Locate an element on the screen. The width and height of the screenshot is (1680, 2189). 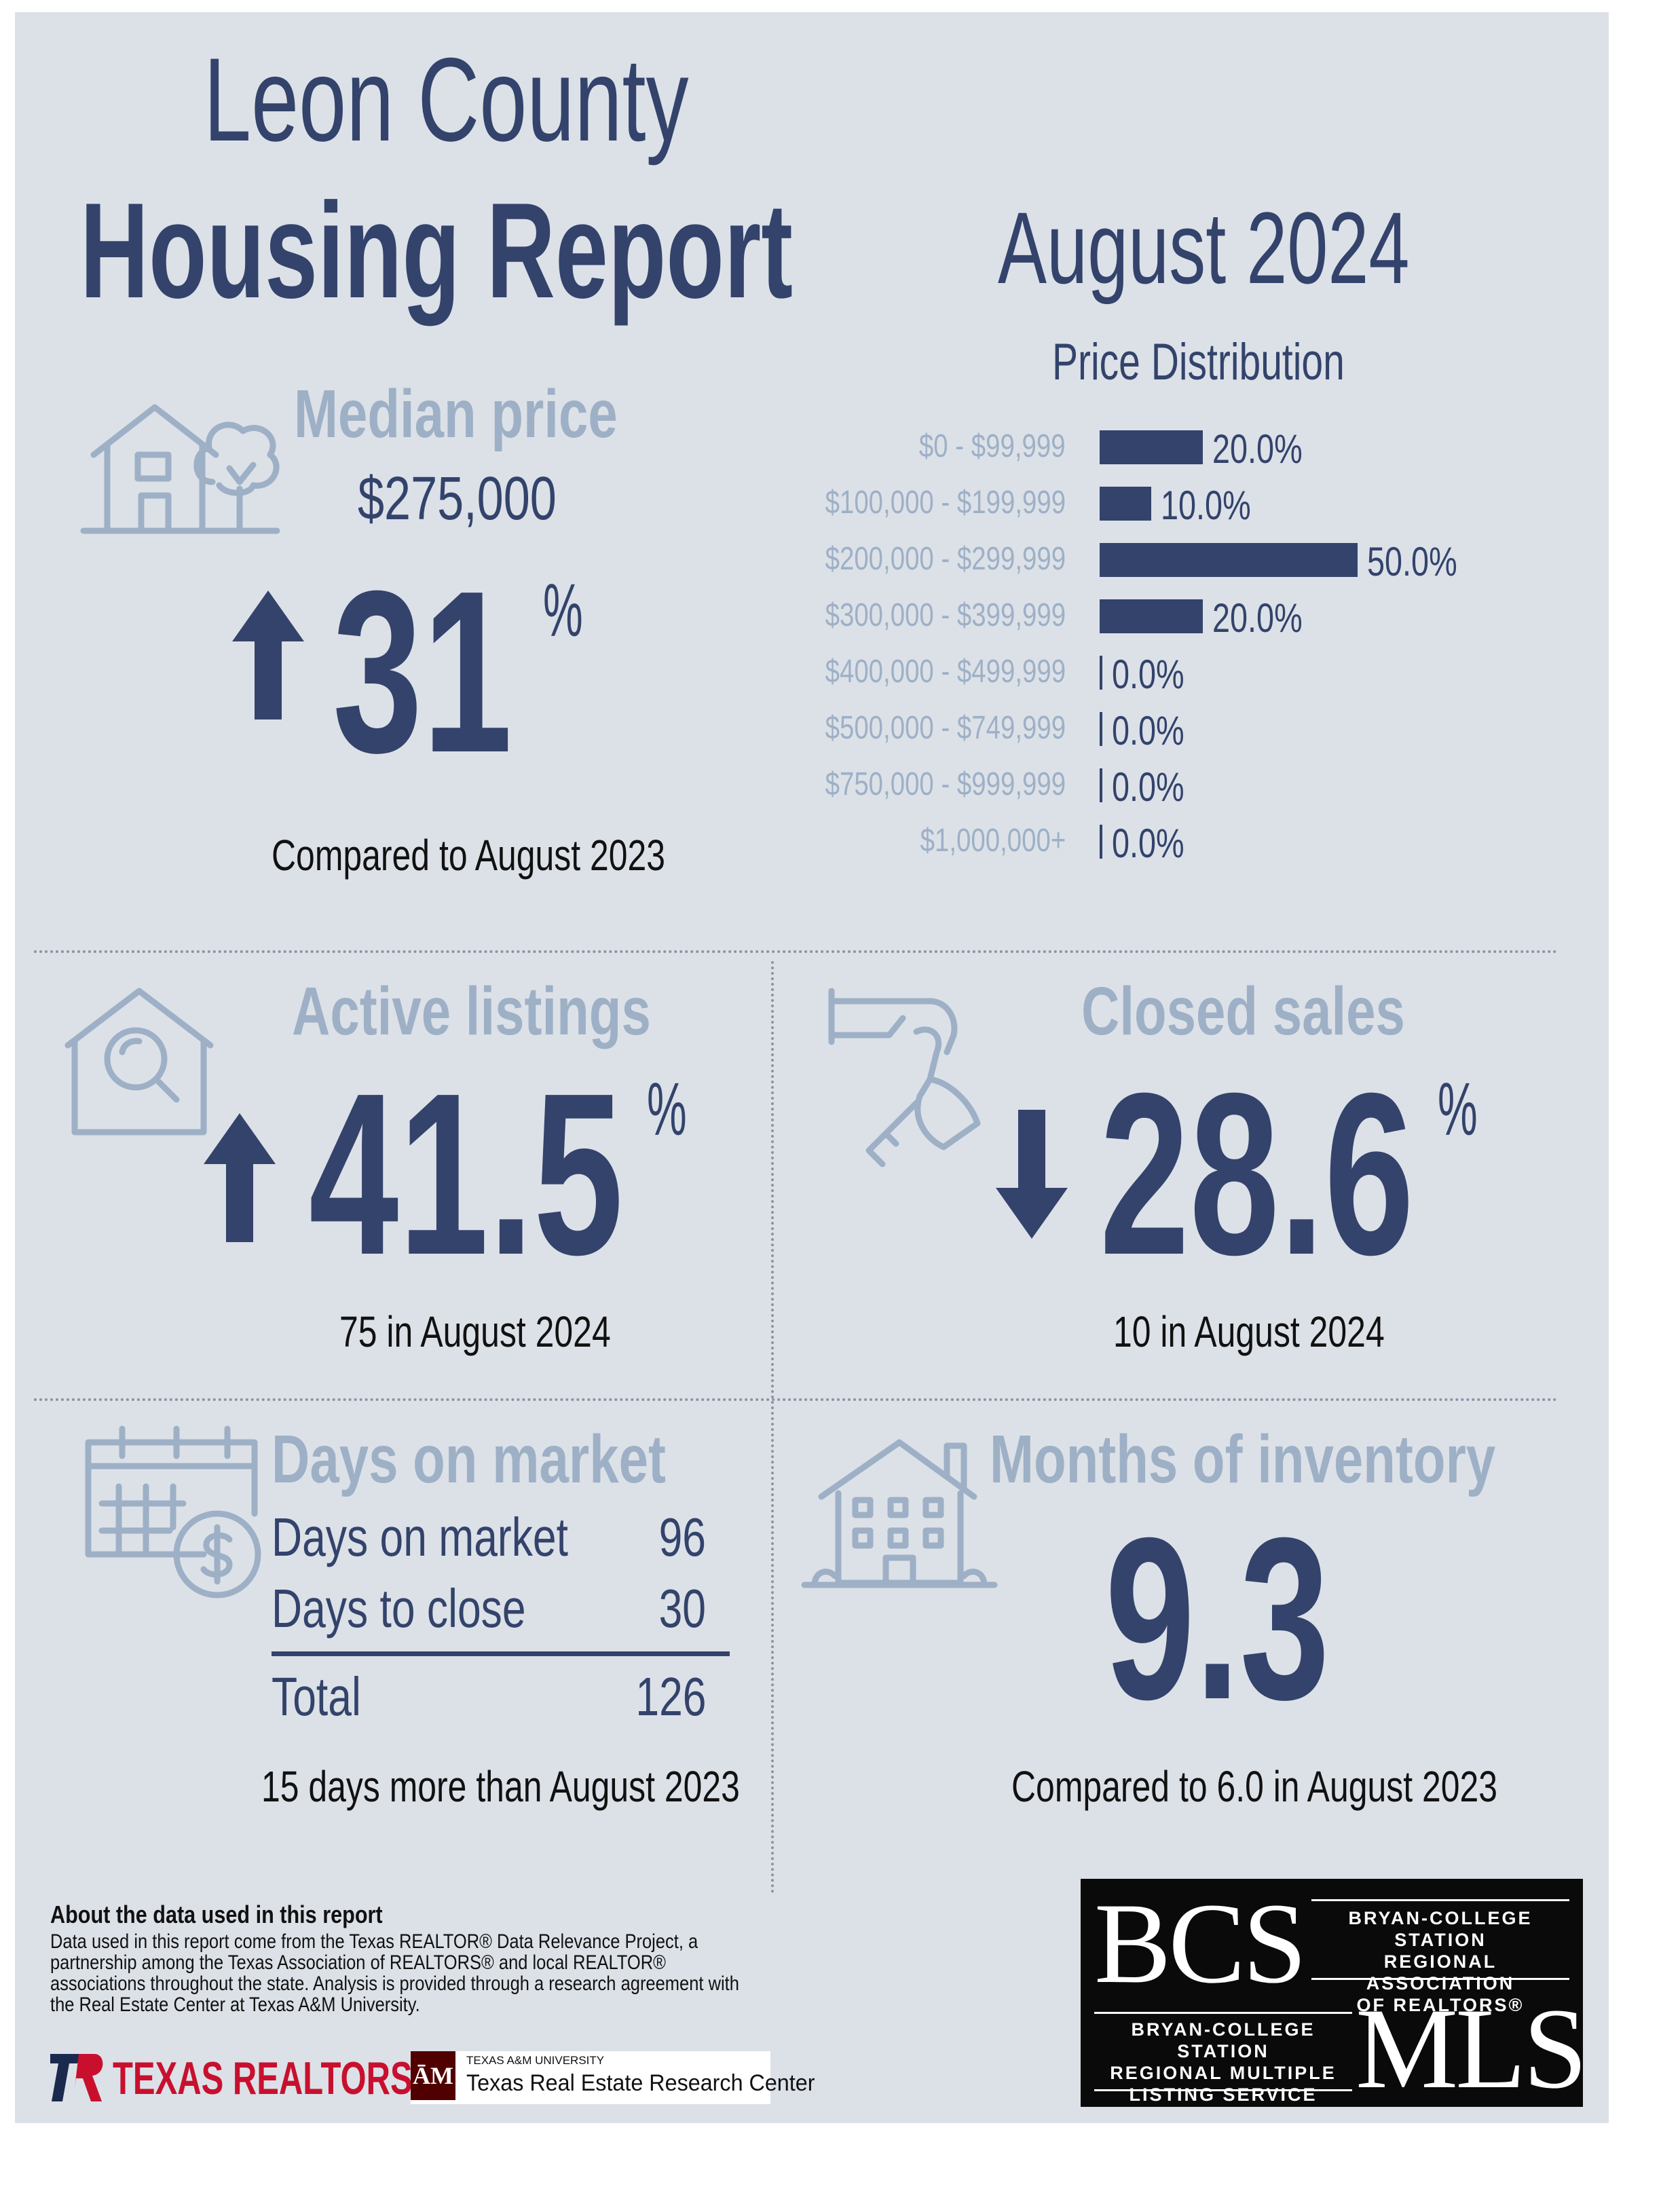
price-range-label: $750,000 - $999,999 is located at coordinates (946, 784).